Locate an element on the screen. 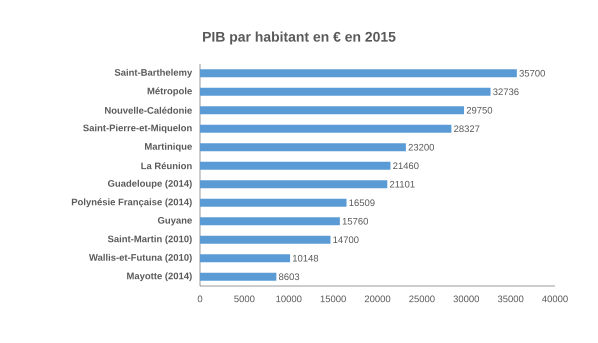  y-tick-label: Martinique is located at coordinates (168, 147).